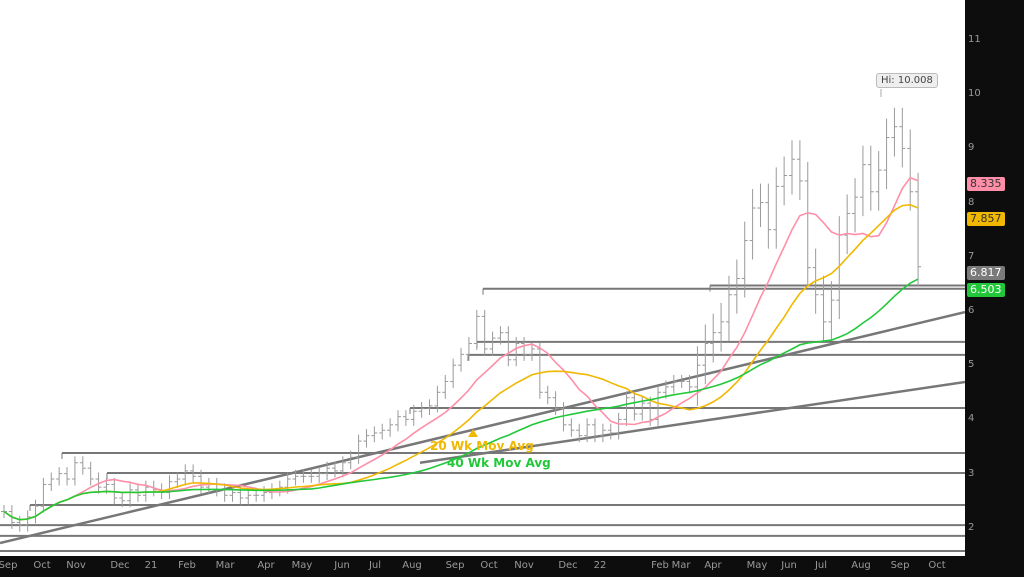  Describe the element at coordinates (499, 463) in the screenshot. I see `ma40-label: 40 Wk Mov Avg` at that location.